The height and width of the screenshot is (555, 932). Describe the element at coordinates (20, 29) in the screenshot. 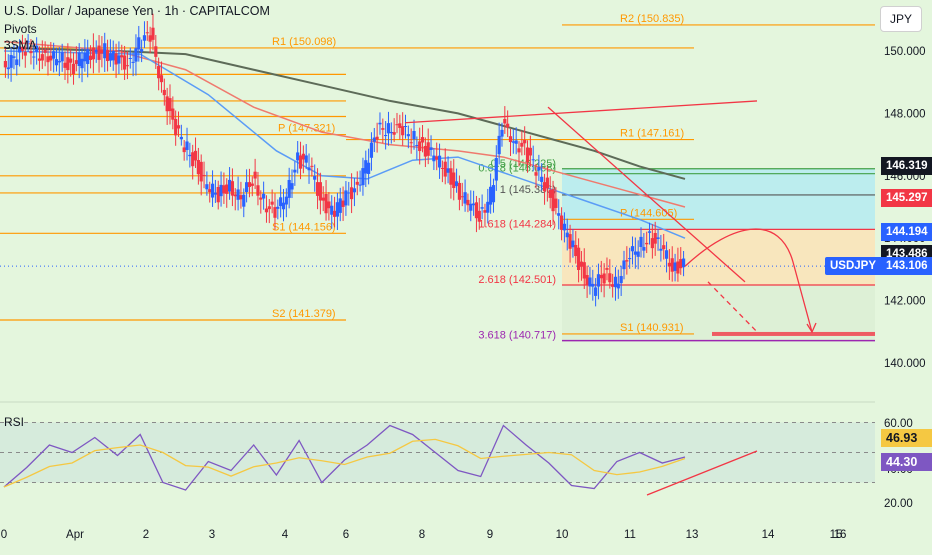

I see `indicator-pivots-label: Pivots` at that location.